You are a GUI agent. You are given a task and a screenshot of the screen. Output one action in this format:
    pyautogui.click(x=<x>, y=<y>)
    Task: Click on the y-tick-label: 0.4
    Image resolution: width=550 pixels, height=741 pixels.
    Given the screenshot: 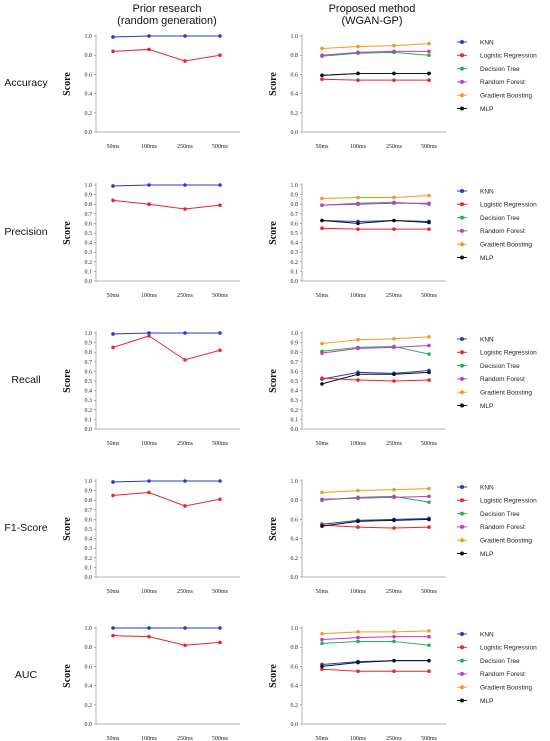 What is the action you would take?
    pyautogui.click(x=89, y=687)
    